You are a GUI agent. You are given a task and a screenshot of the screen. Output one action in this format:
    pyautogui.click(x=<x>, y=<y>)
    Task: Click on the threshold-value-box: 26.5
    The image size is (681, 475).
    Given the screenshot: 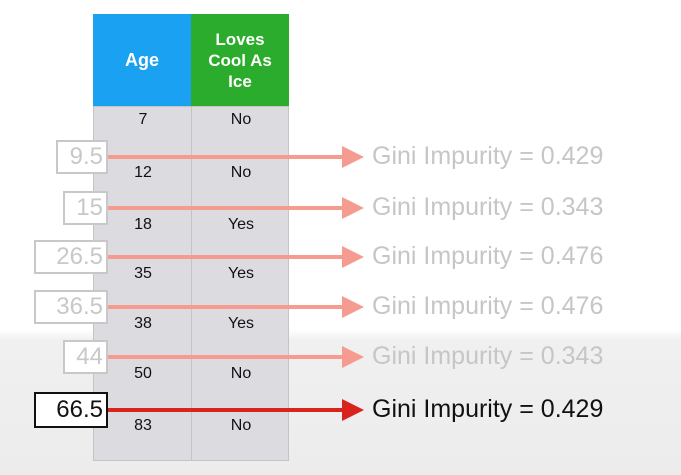 What is the action you would take?
    pyautogui.click(x=71, y=257)
    